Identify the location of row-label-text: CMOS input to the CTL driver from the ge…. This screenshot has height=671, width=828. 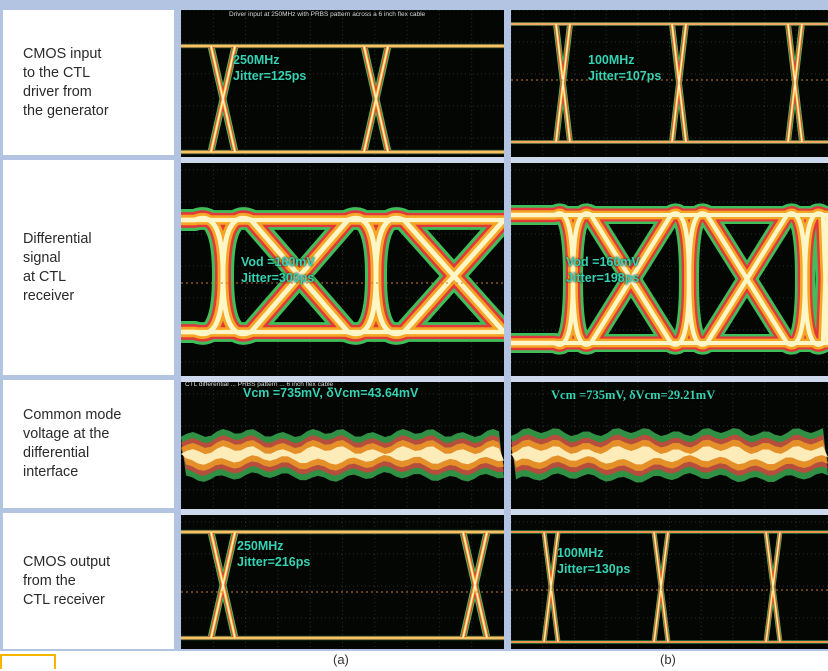
(66, 82).